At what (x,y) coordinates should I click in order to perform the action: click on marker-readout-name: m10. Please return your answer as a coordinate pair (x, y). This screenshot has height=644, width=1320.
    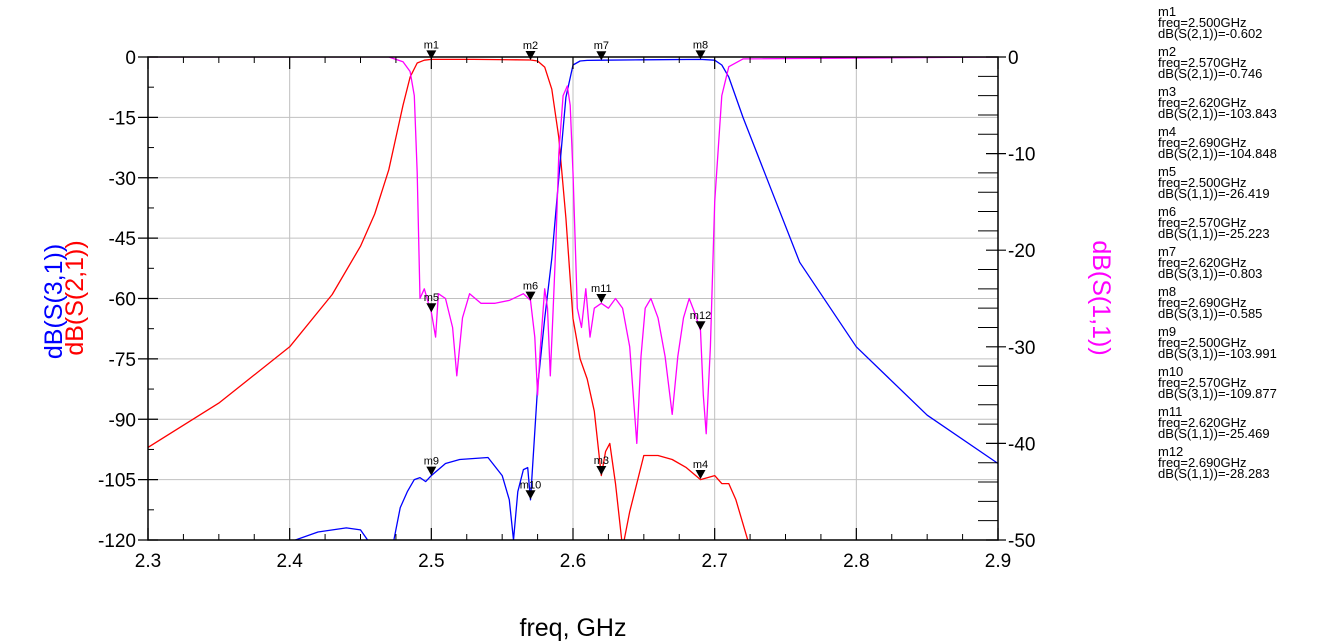
    Looking at the image, I should click on (1171, 371).